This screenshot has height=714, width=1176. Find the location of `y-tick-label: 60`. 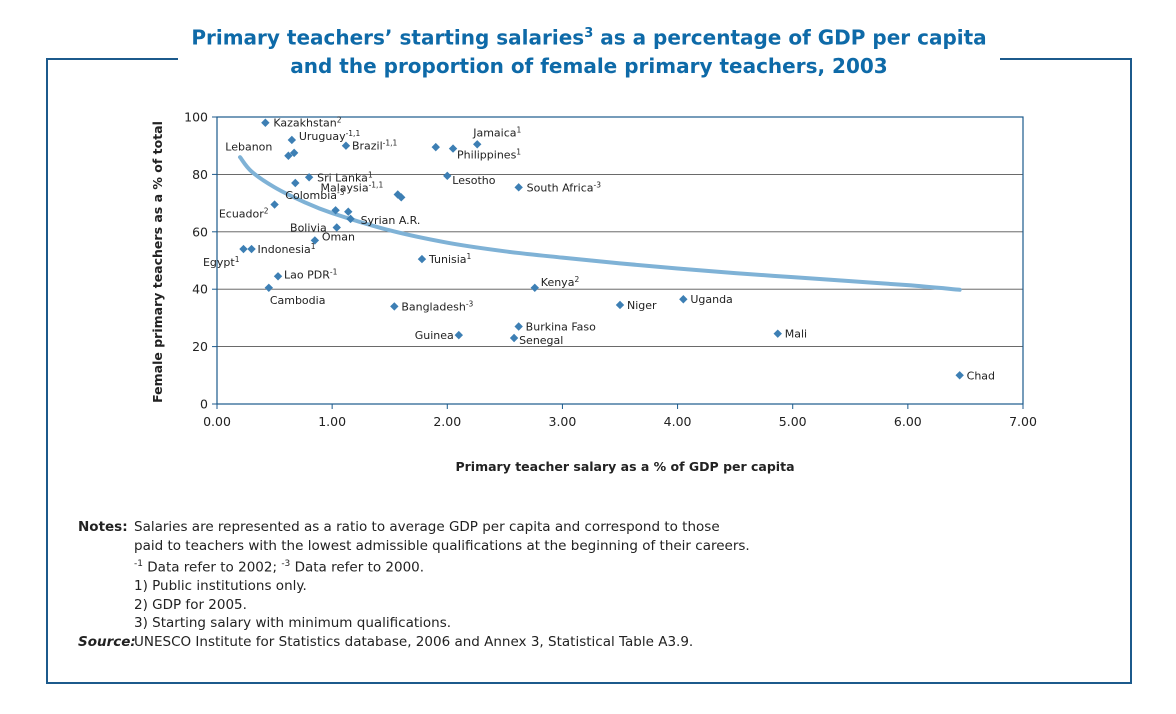

y-tick-label: 60 is located at coordinates (200, 231).